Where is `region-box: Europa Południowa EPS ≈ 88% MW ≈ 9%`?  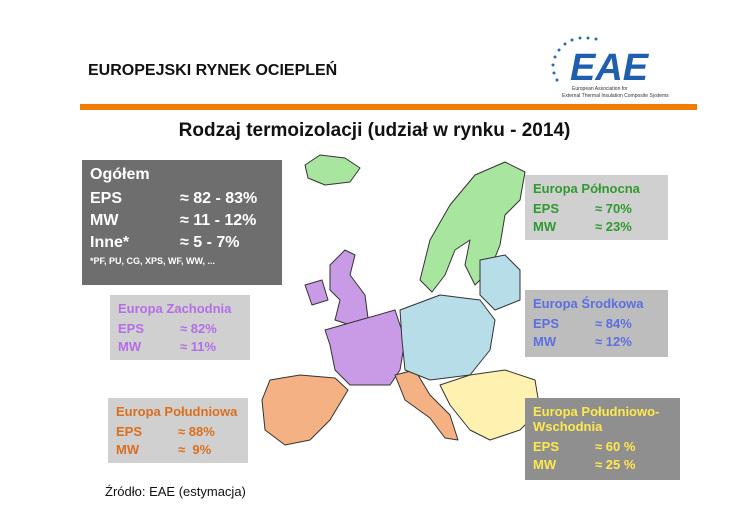 region-box: Europa Południowa EPS ≈ 88% MW ≈ 9% is located at coordinates (178, 430).